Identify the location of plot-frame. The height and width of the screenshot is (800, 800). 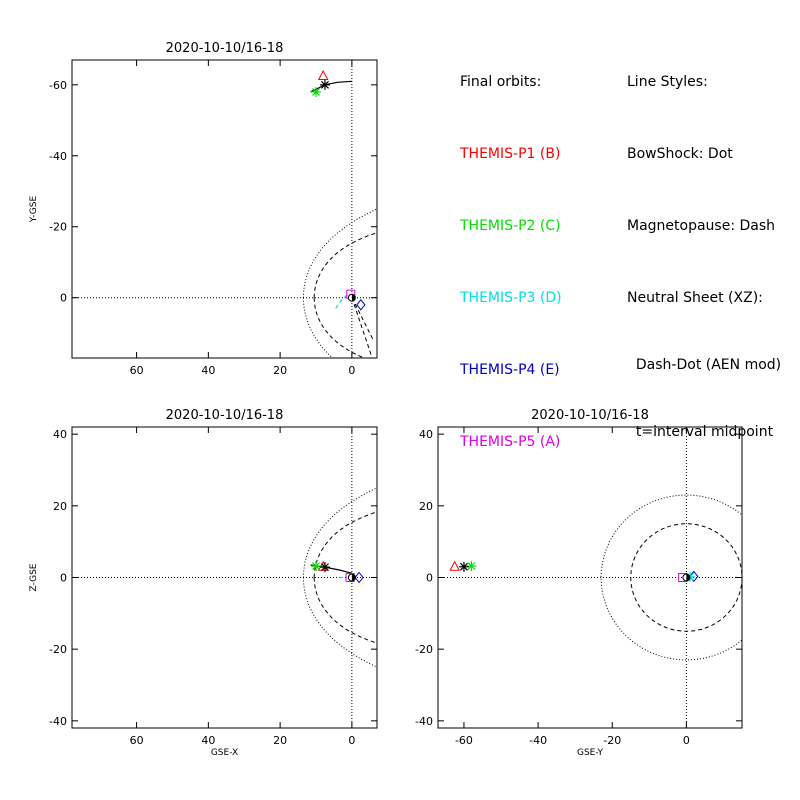
(224, 209).